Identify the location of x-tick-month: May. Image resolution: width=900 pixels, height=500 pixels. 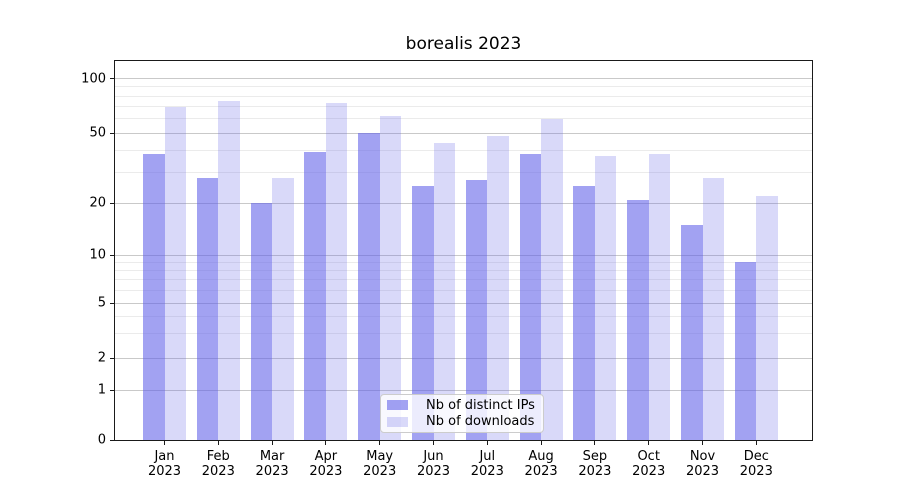
(380, 456).